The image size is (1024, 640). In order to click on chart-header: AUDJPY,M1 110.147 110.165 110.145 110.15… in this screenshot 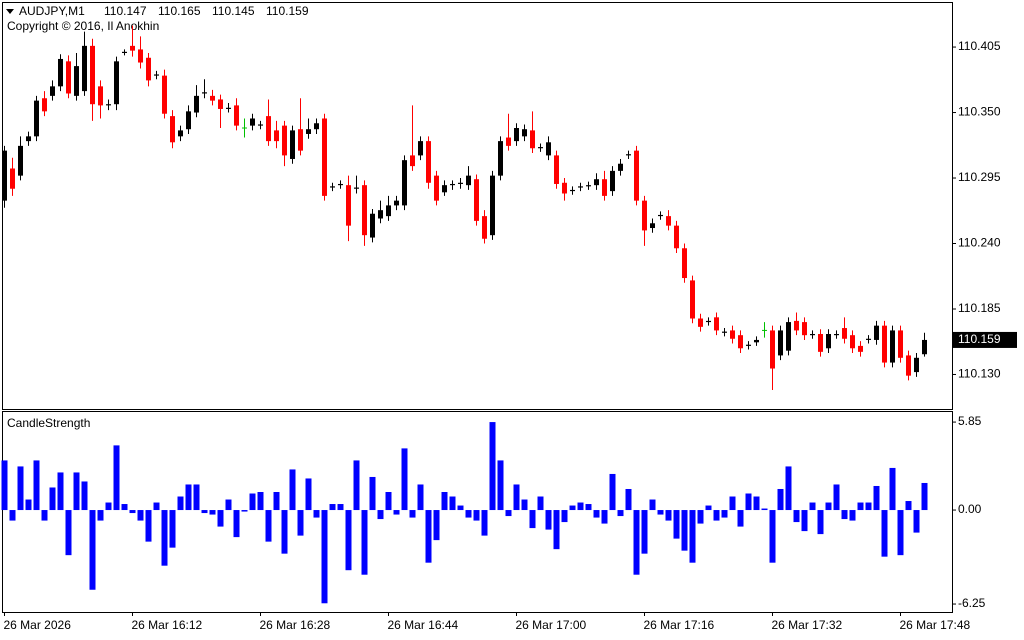, I will do `click(164, 11)`.